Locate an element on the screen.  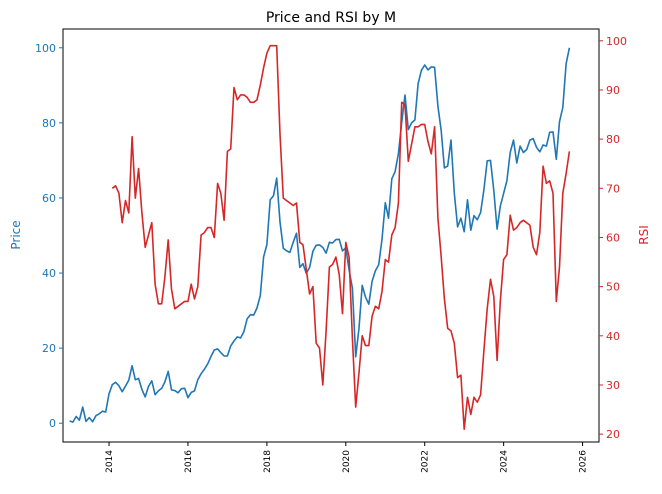
y-left-tick-label: 80 is located at coordinates (49, 123).